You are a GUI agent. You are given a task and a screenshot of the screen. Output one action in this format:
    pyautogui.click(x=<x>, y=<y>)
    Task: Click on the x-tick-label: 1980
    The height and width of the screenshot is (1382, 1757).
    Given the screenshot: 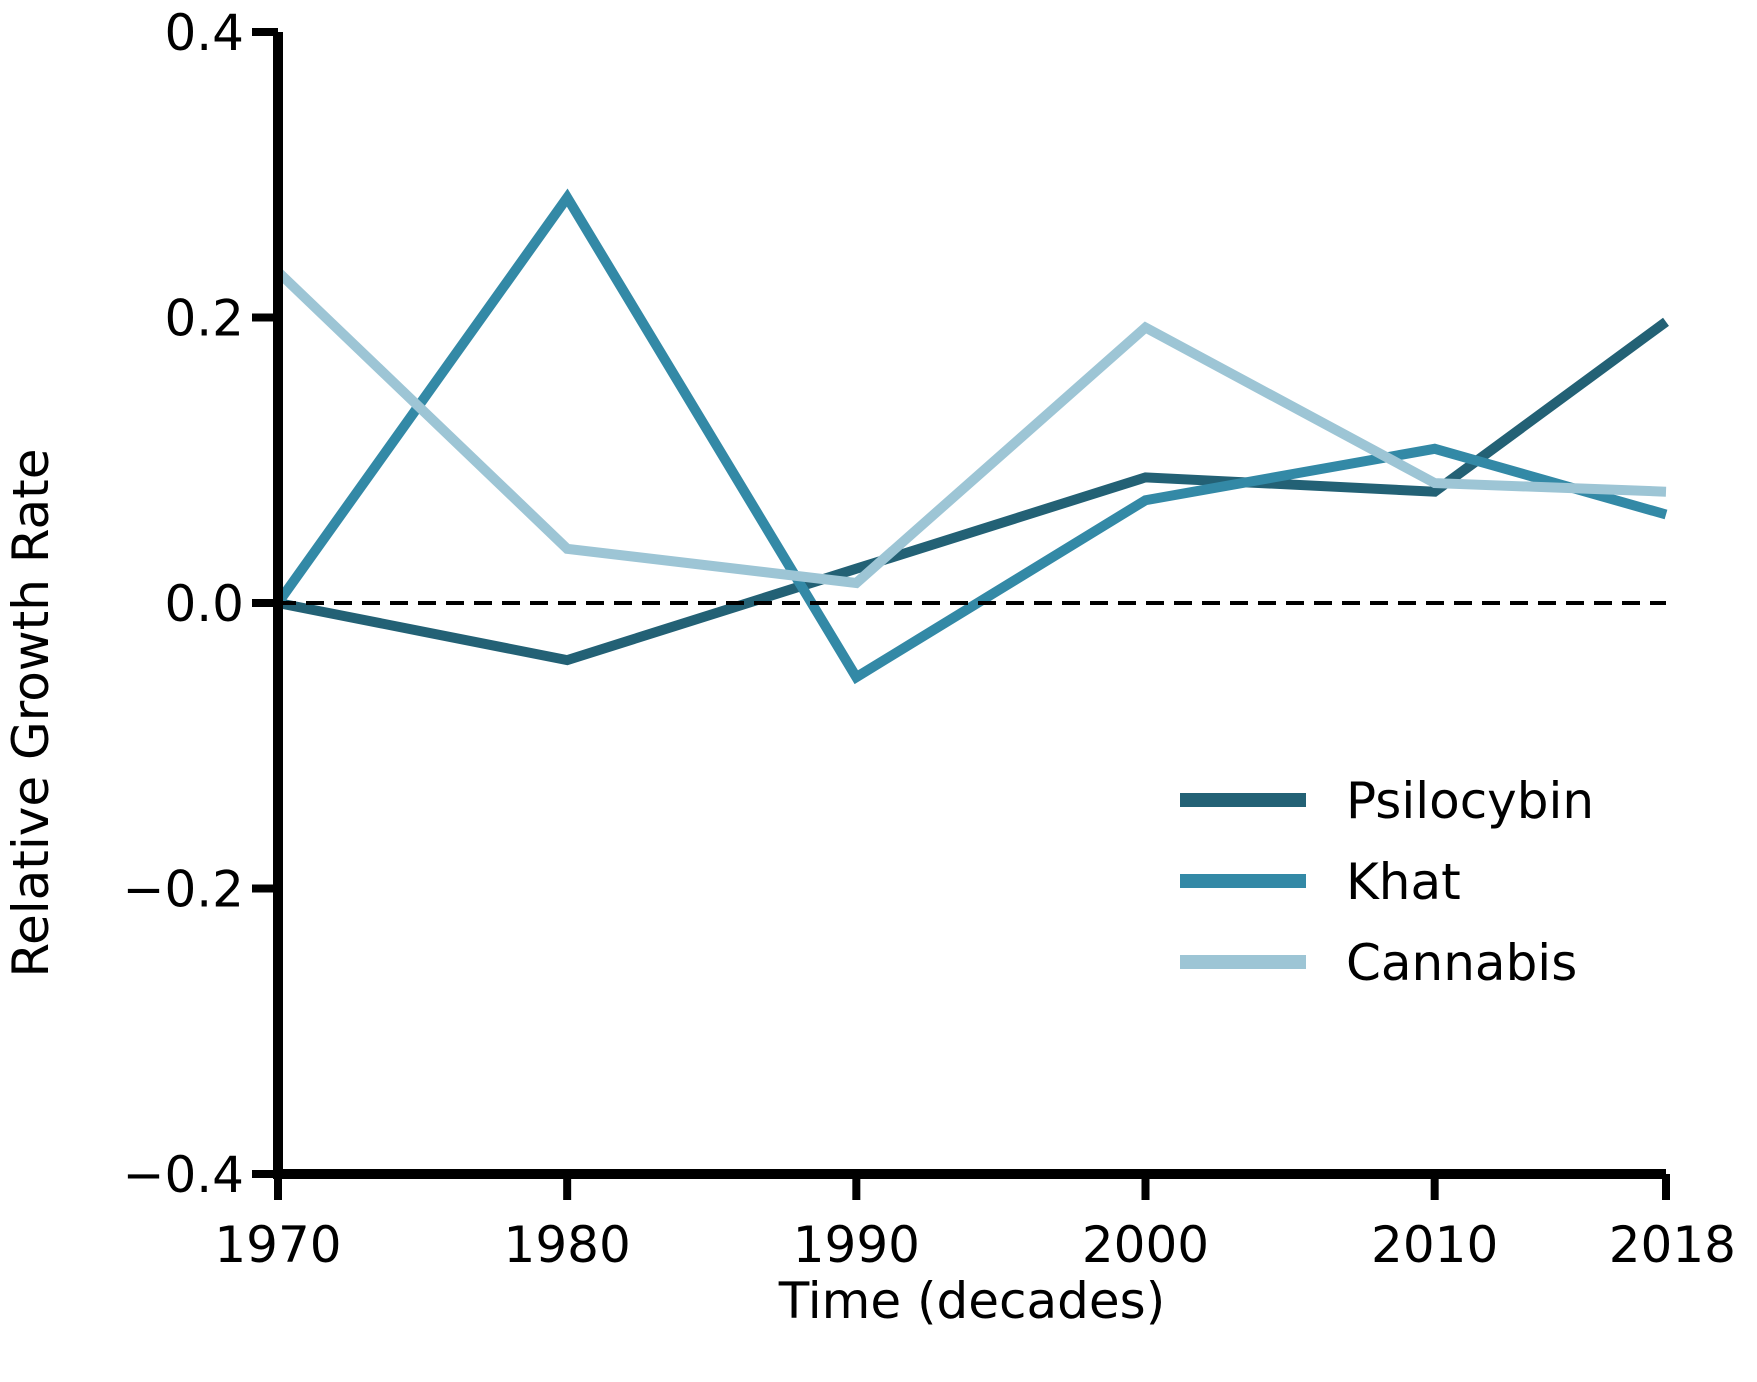 What is the action you would take?
    pyautogui.click(x=567, y=1245)
    